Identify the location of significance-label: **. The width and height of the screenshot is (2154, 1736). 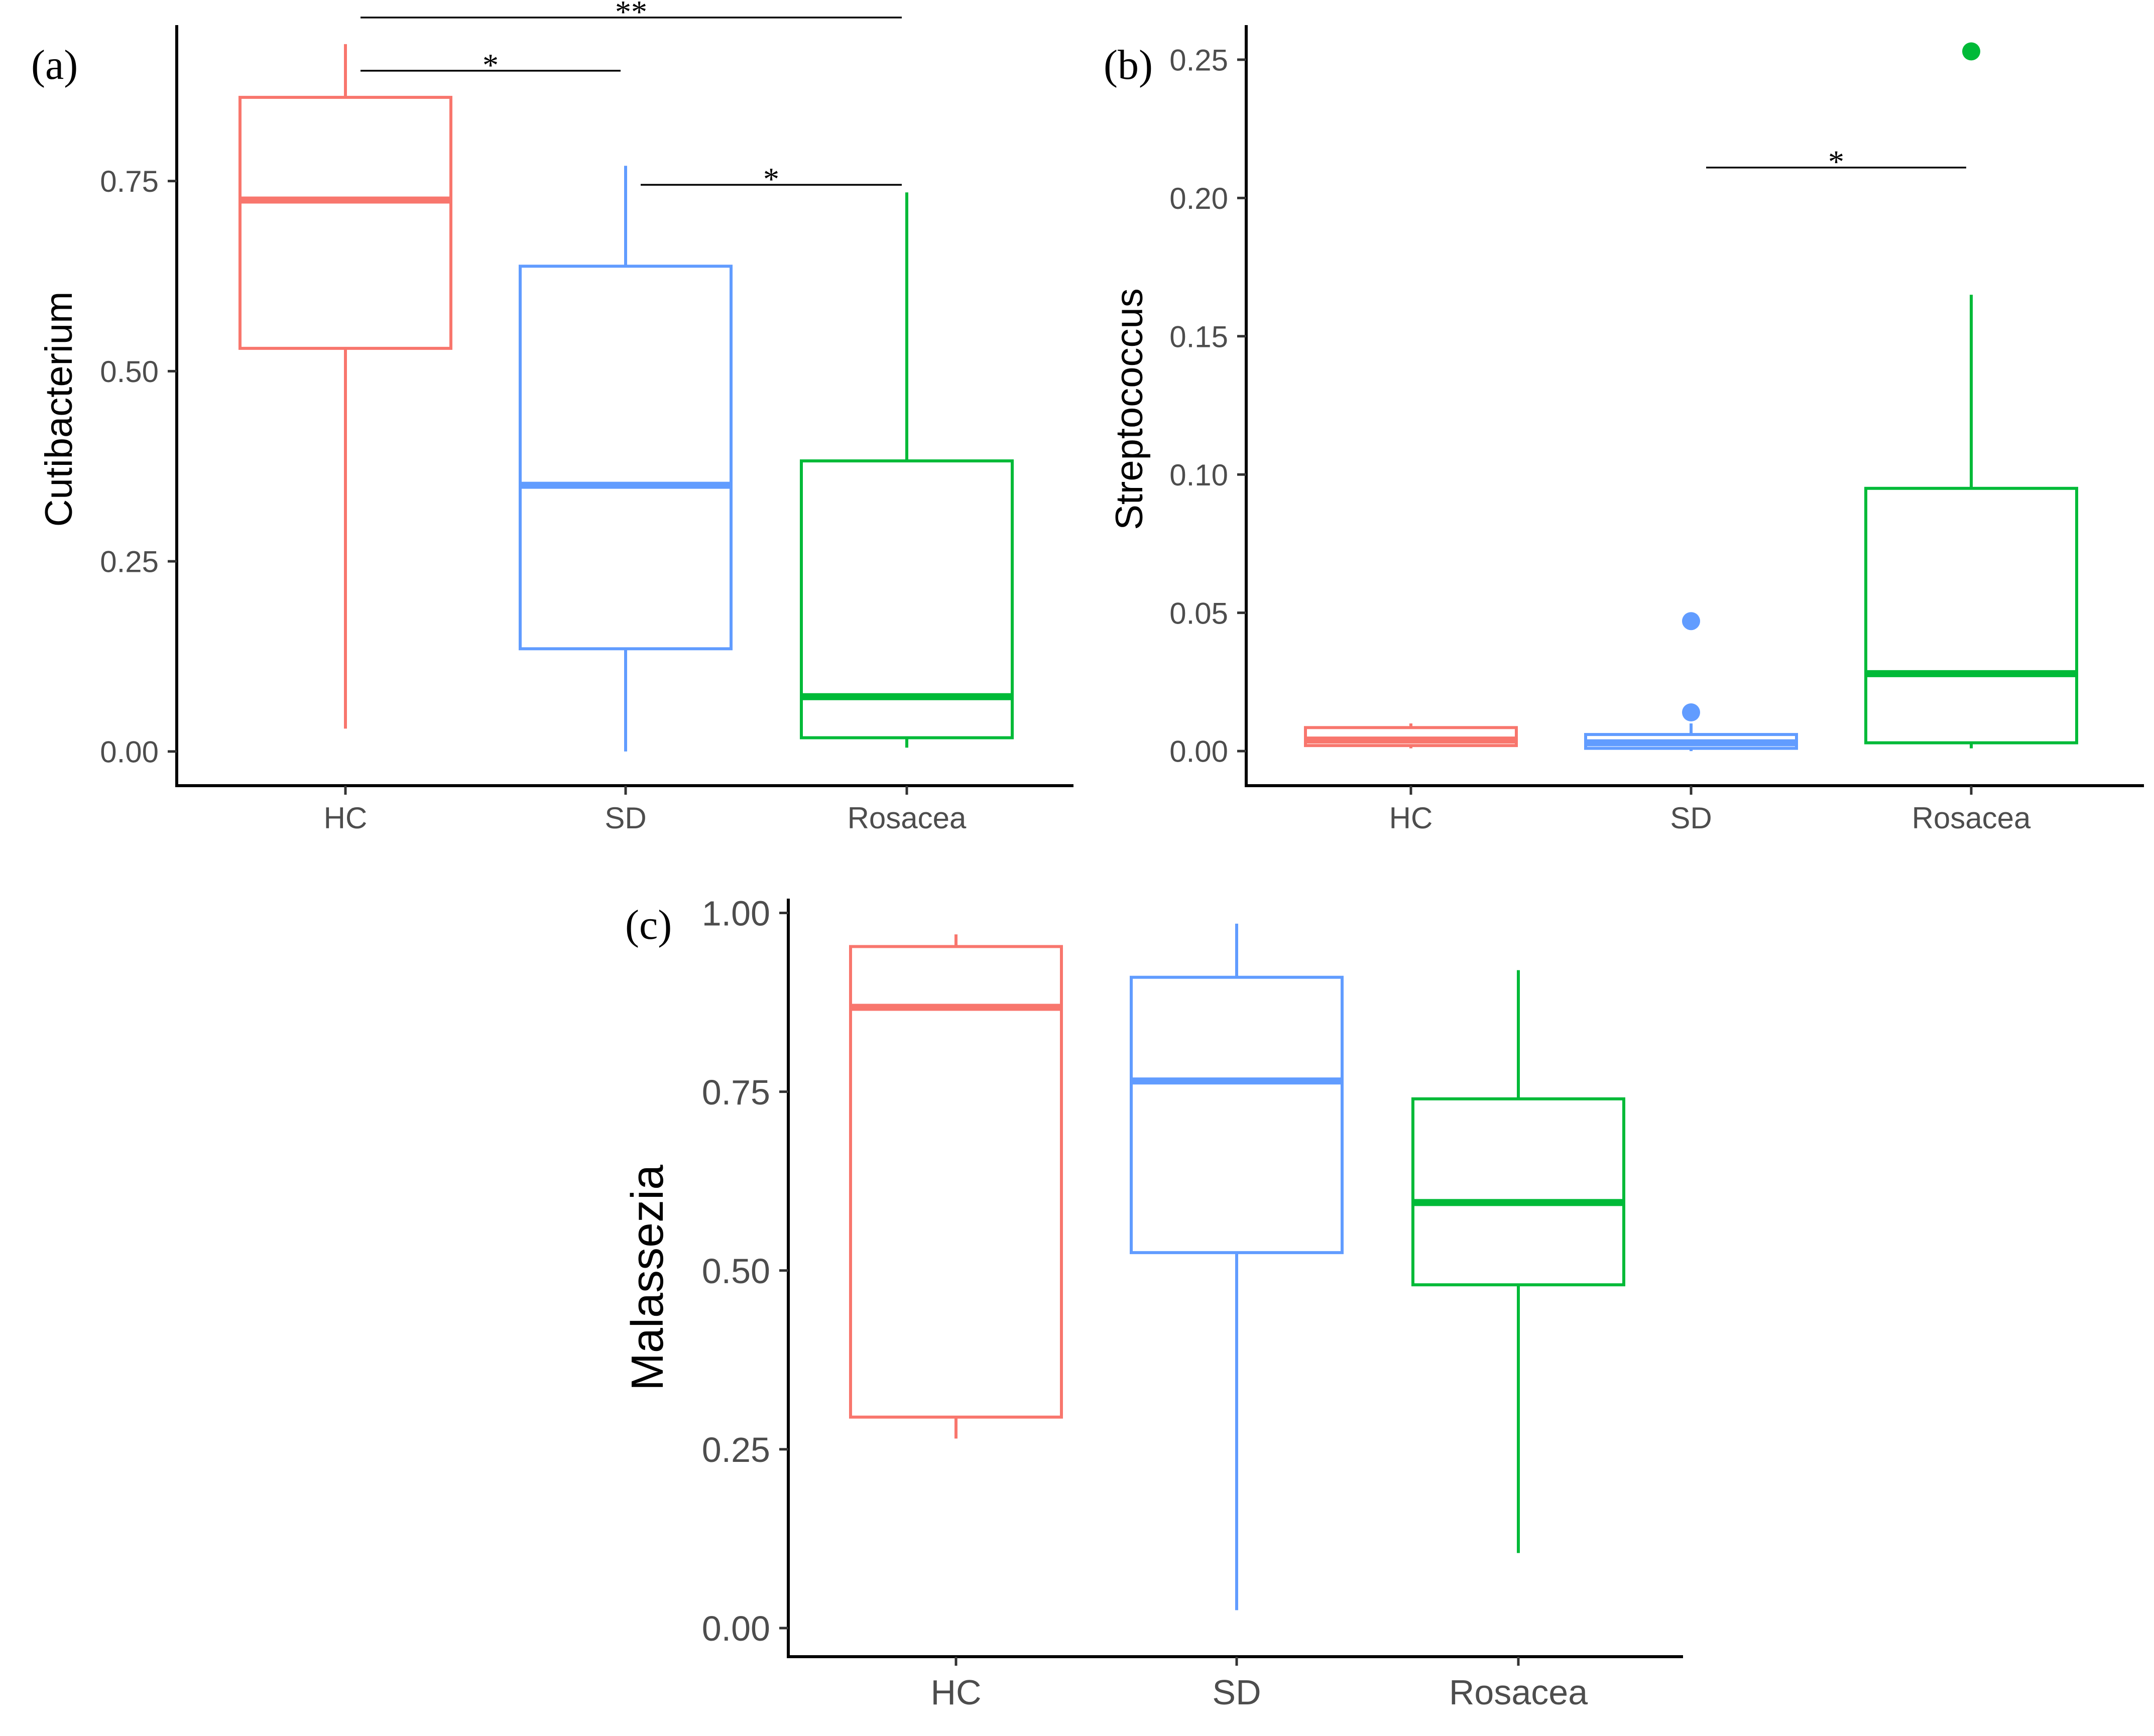
(631, 15).